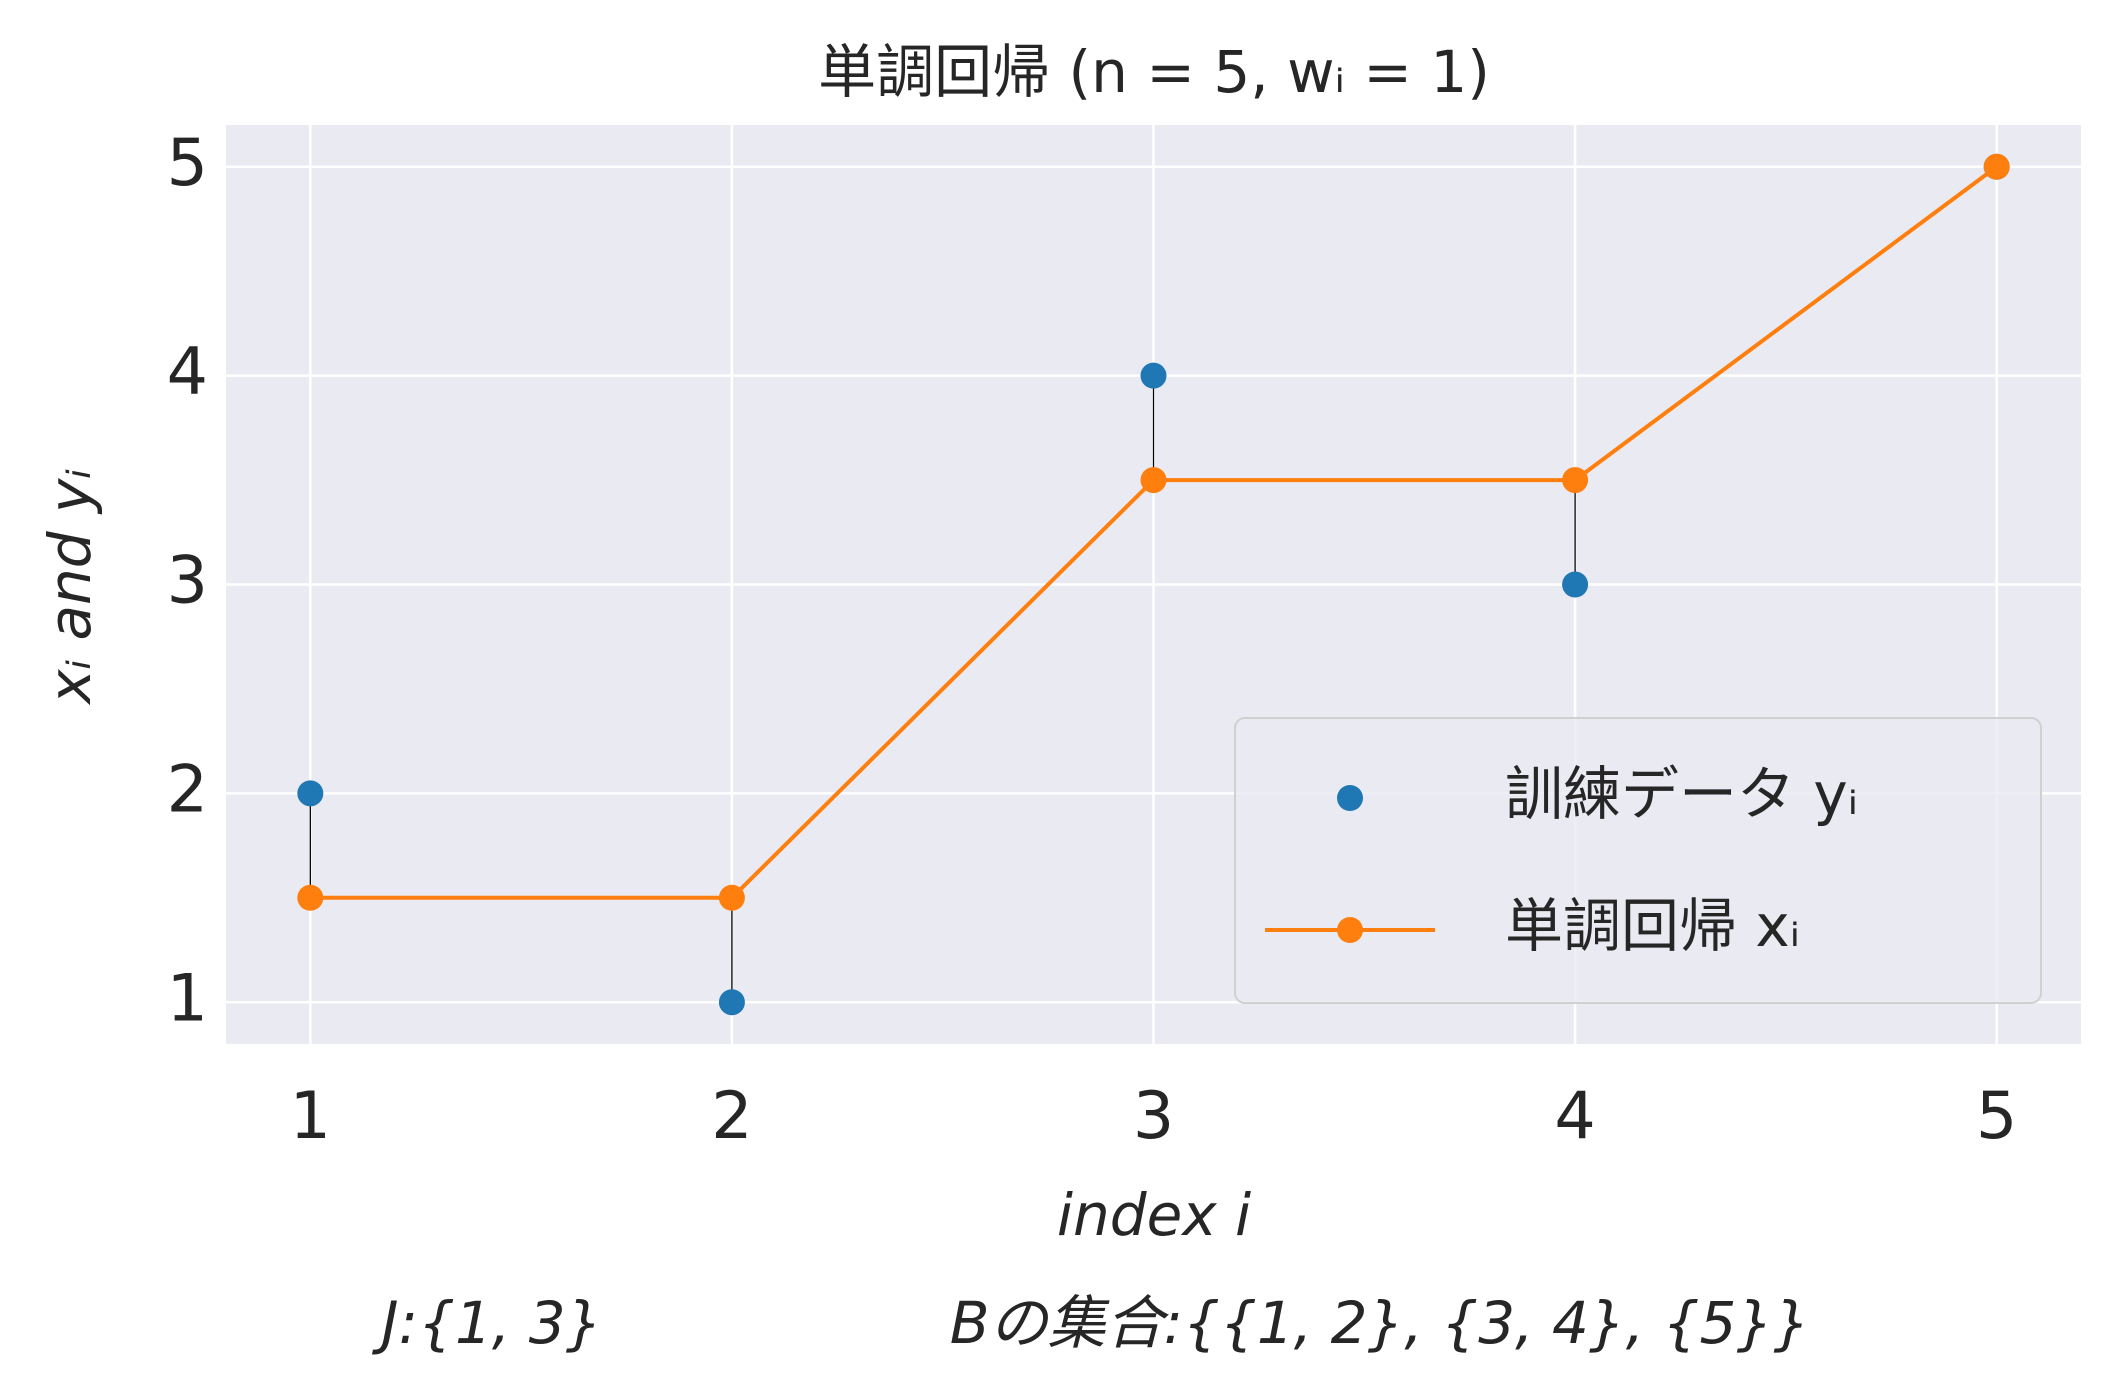  I want to click on x-tick-label: 1, so click(310, 1116).